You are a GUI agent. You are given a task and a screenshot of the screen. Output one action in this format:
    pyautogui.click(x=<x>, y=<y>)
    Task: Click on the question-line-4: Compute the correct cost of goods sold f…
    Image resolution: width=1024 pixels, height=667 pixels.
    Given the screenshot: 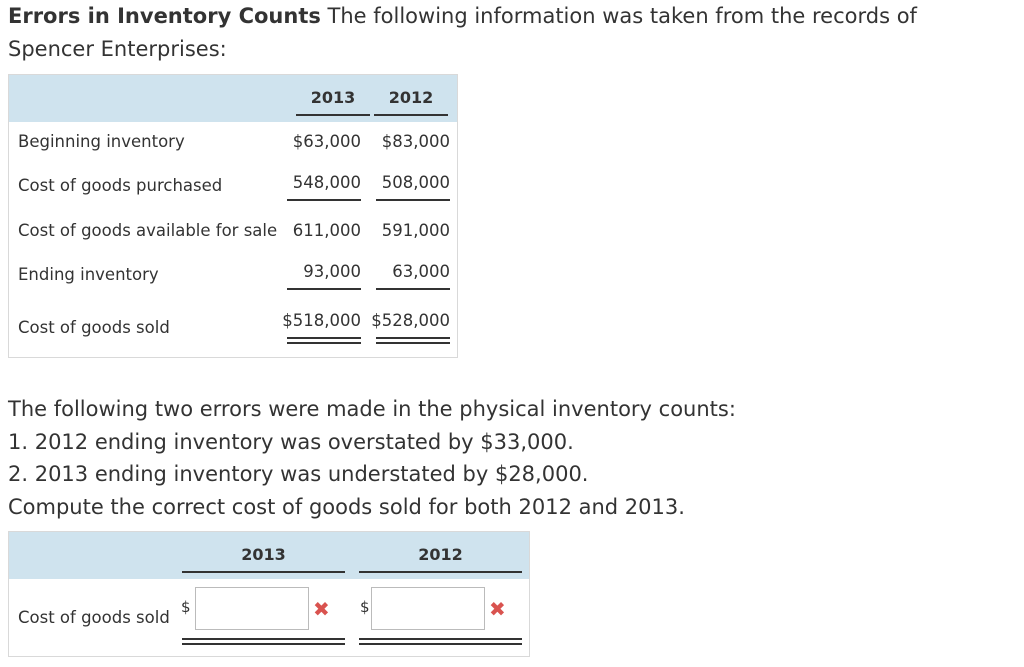 What is the action you would take?
    pyautogui.click(x=346, y=506)
    